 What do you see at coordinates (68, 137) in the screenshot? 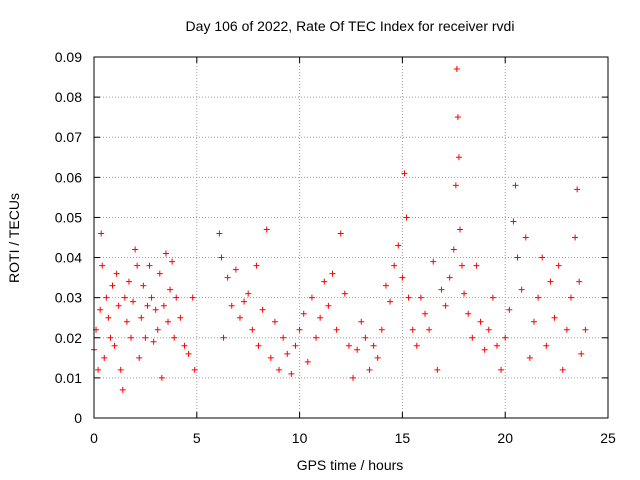
I see `y-tick-label: 0.07` at bounding box center [68, 137].